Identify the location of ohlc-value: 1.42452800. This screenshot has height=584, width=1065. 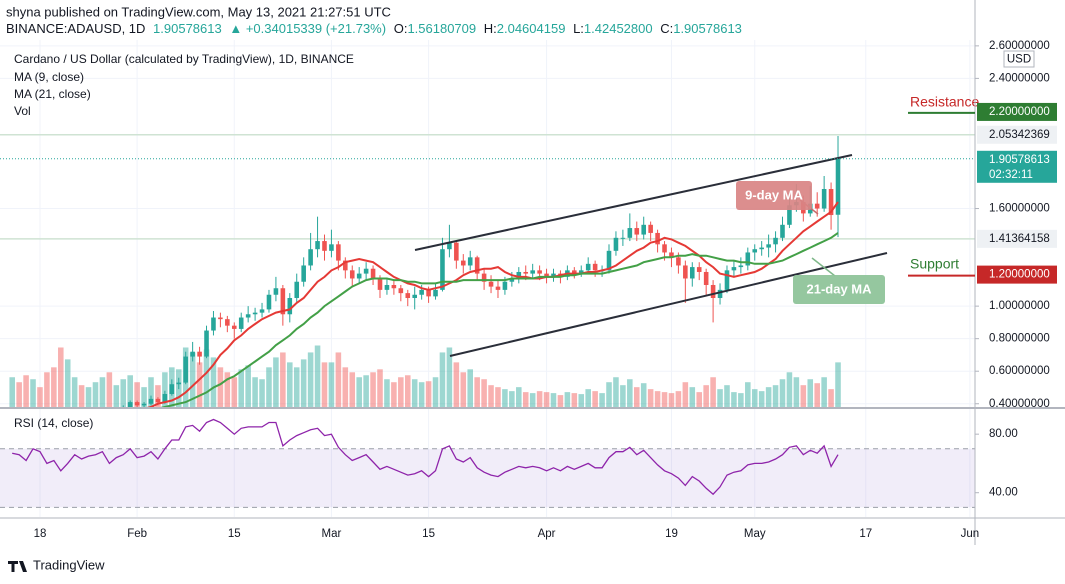
(618, 28).